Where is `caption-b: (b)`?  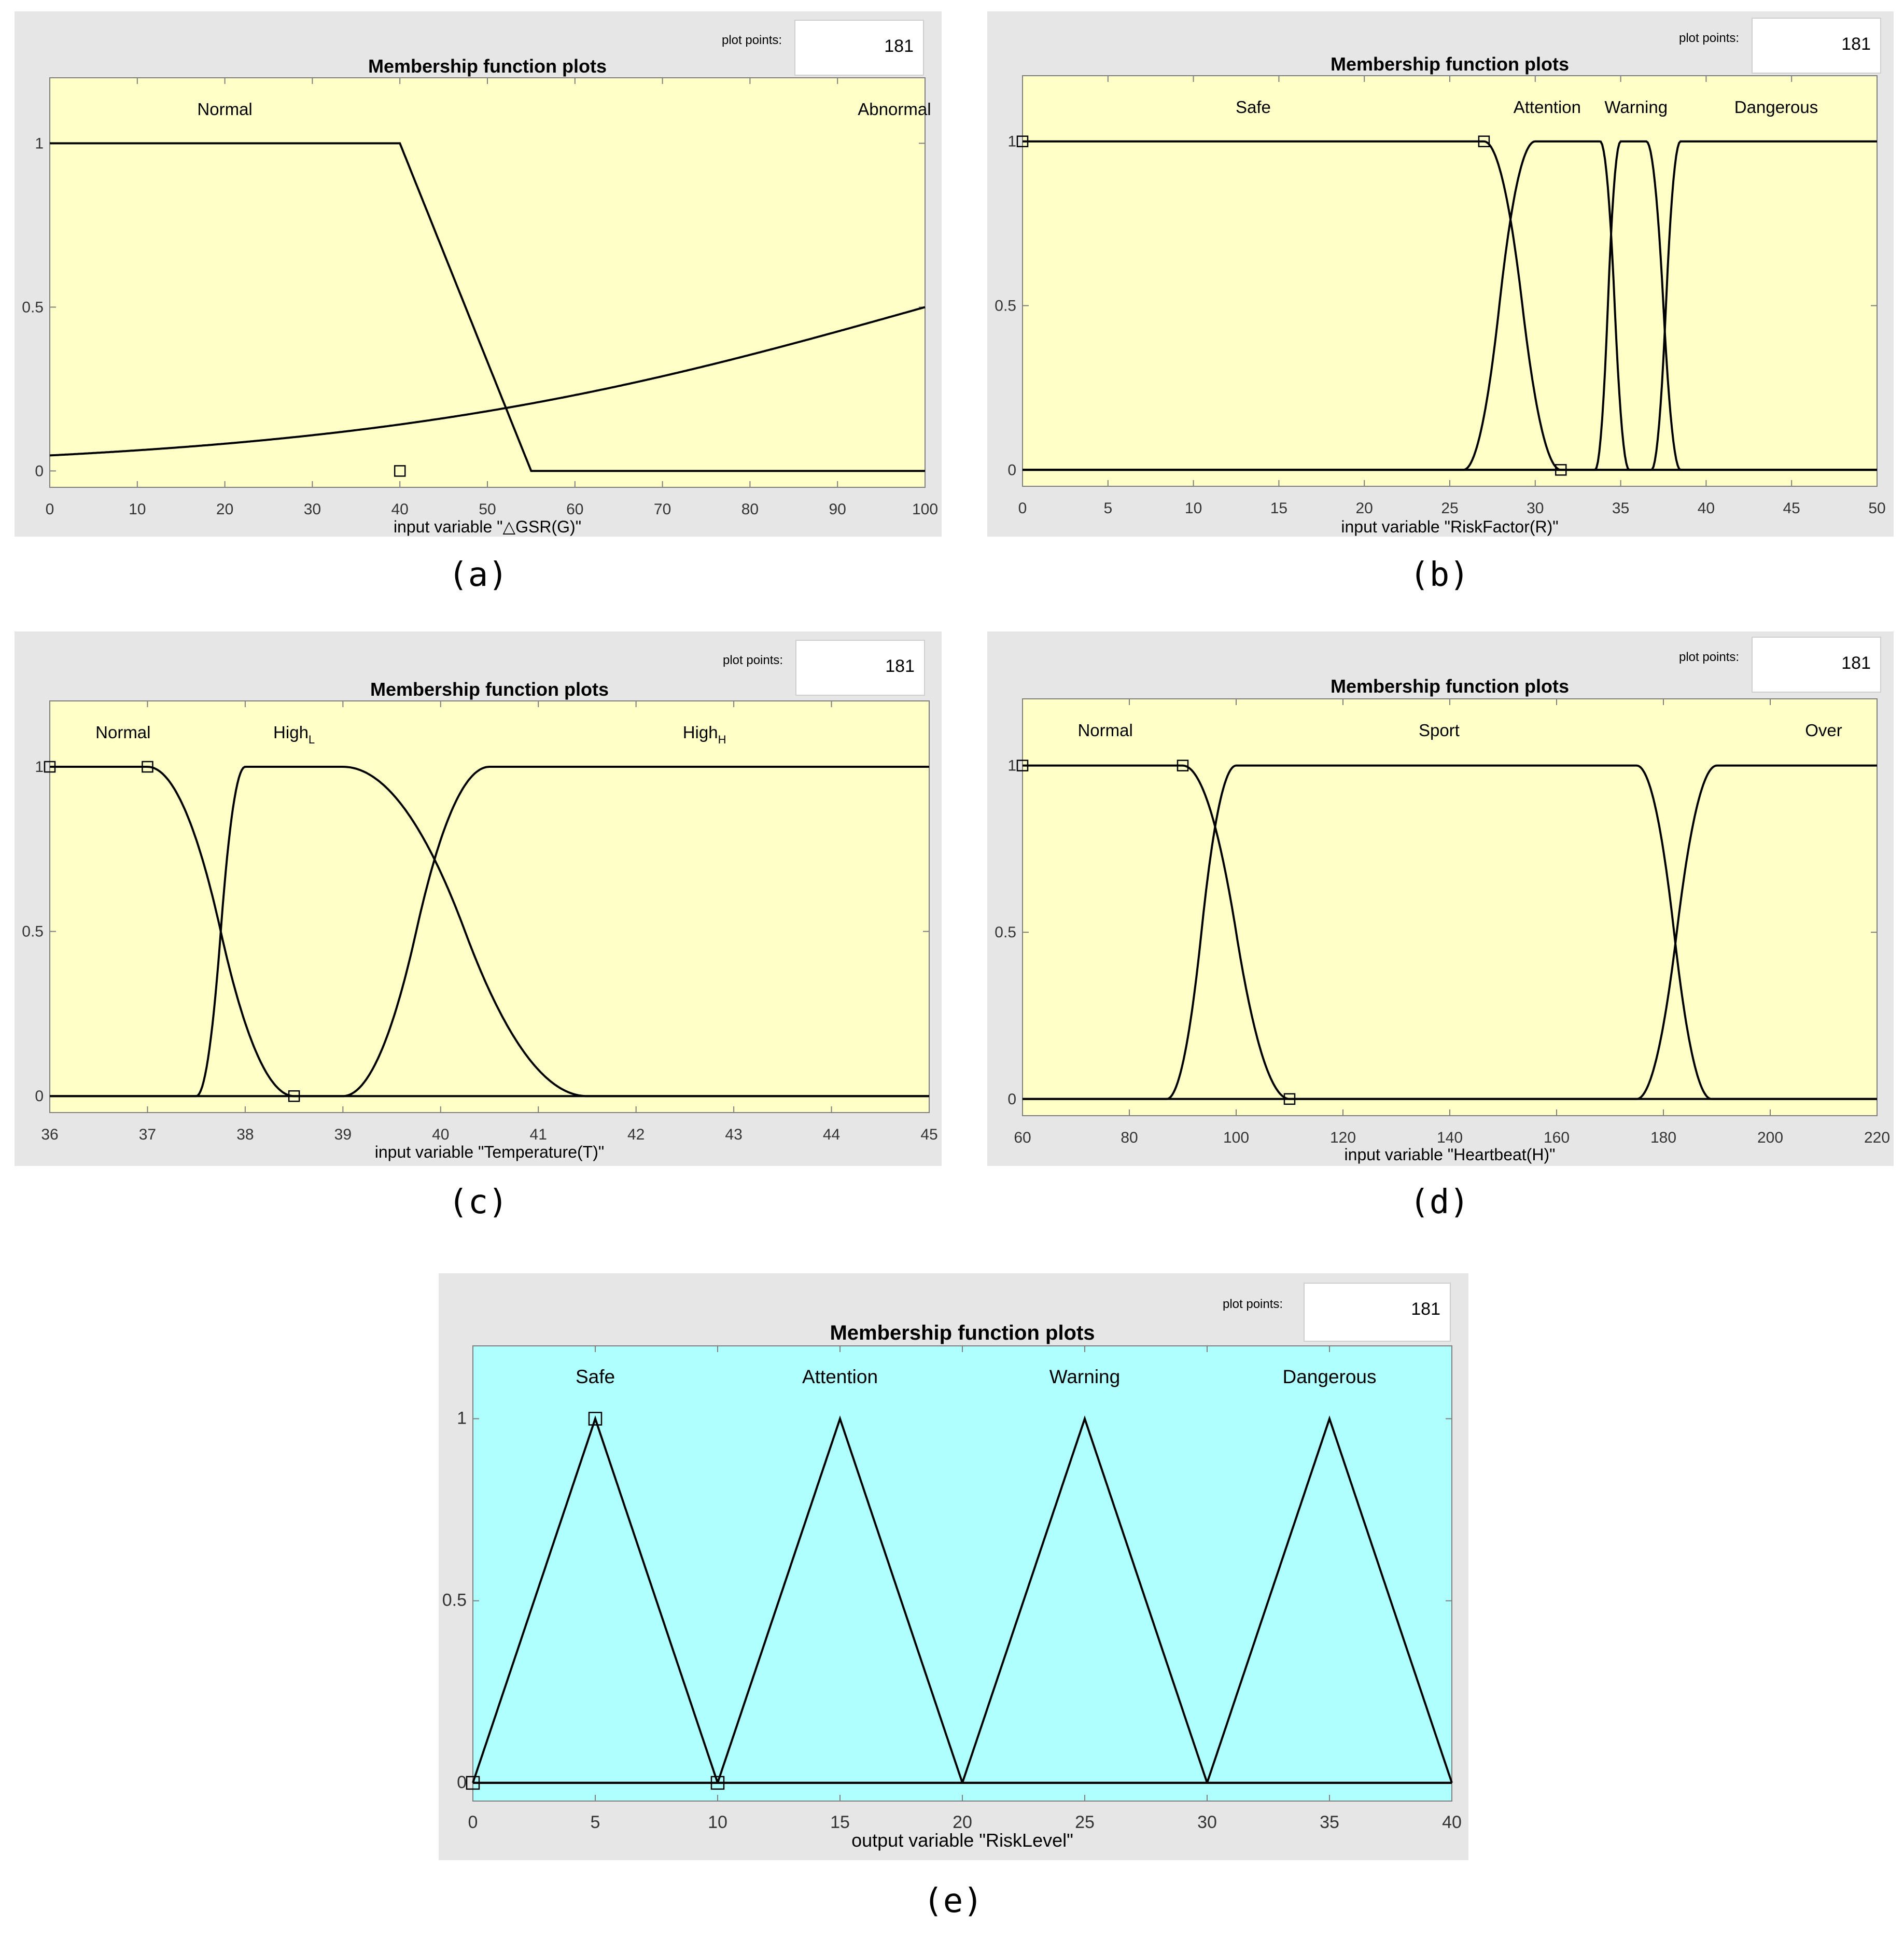
caption-b: (b) is located at coordinates (1439, 575).